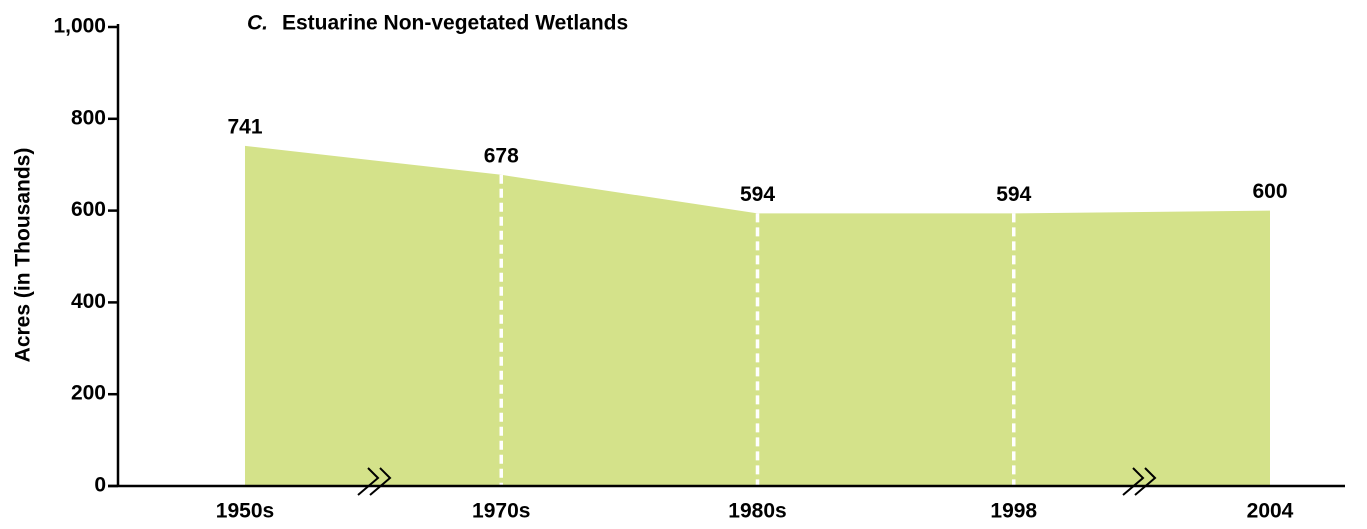  What do you see at coordinates (757, 511) in the screenshot?
I see `x-tick-label: 1980s` at bounding box center [757, 511].